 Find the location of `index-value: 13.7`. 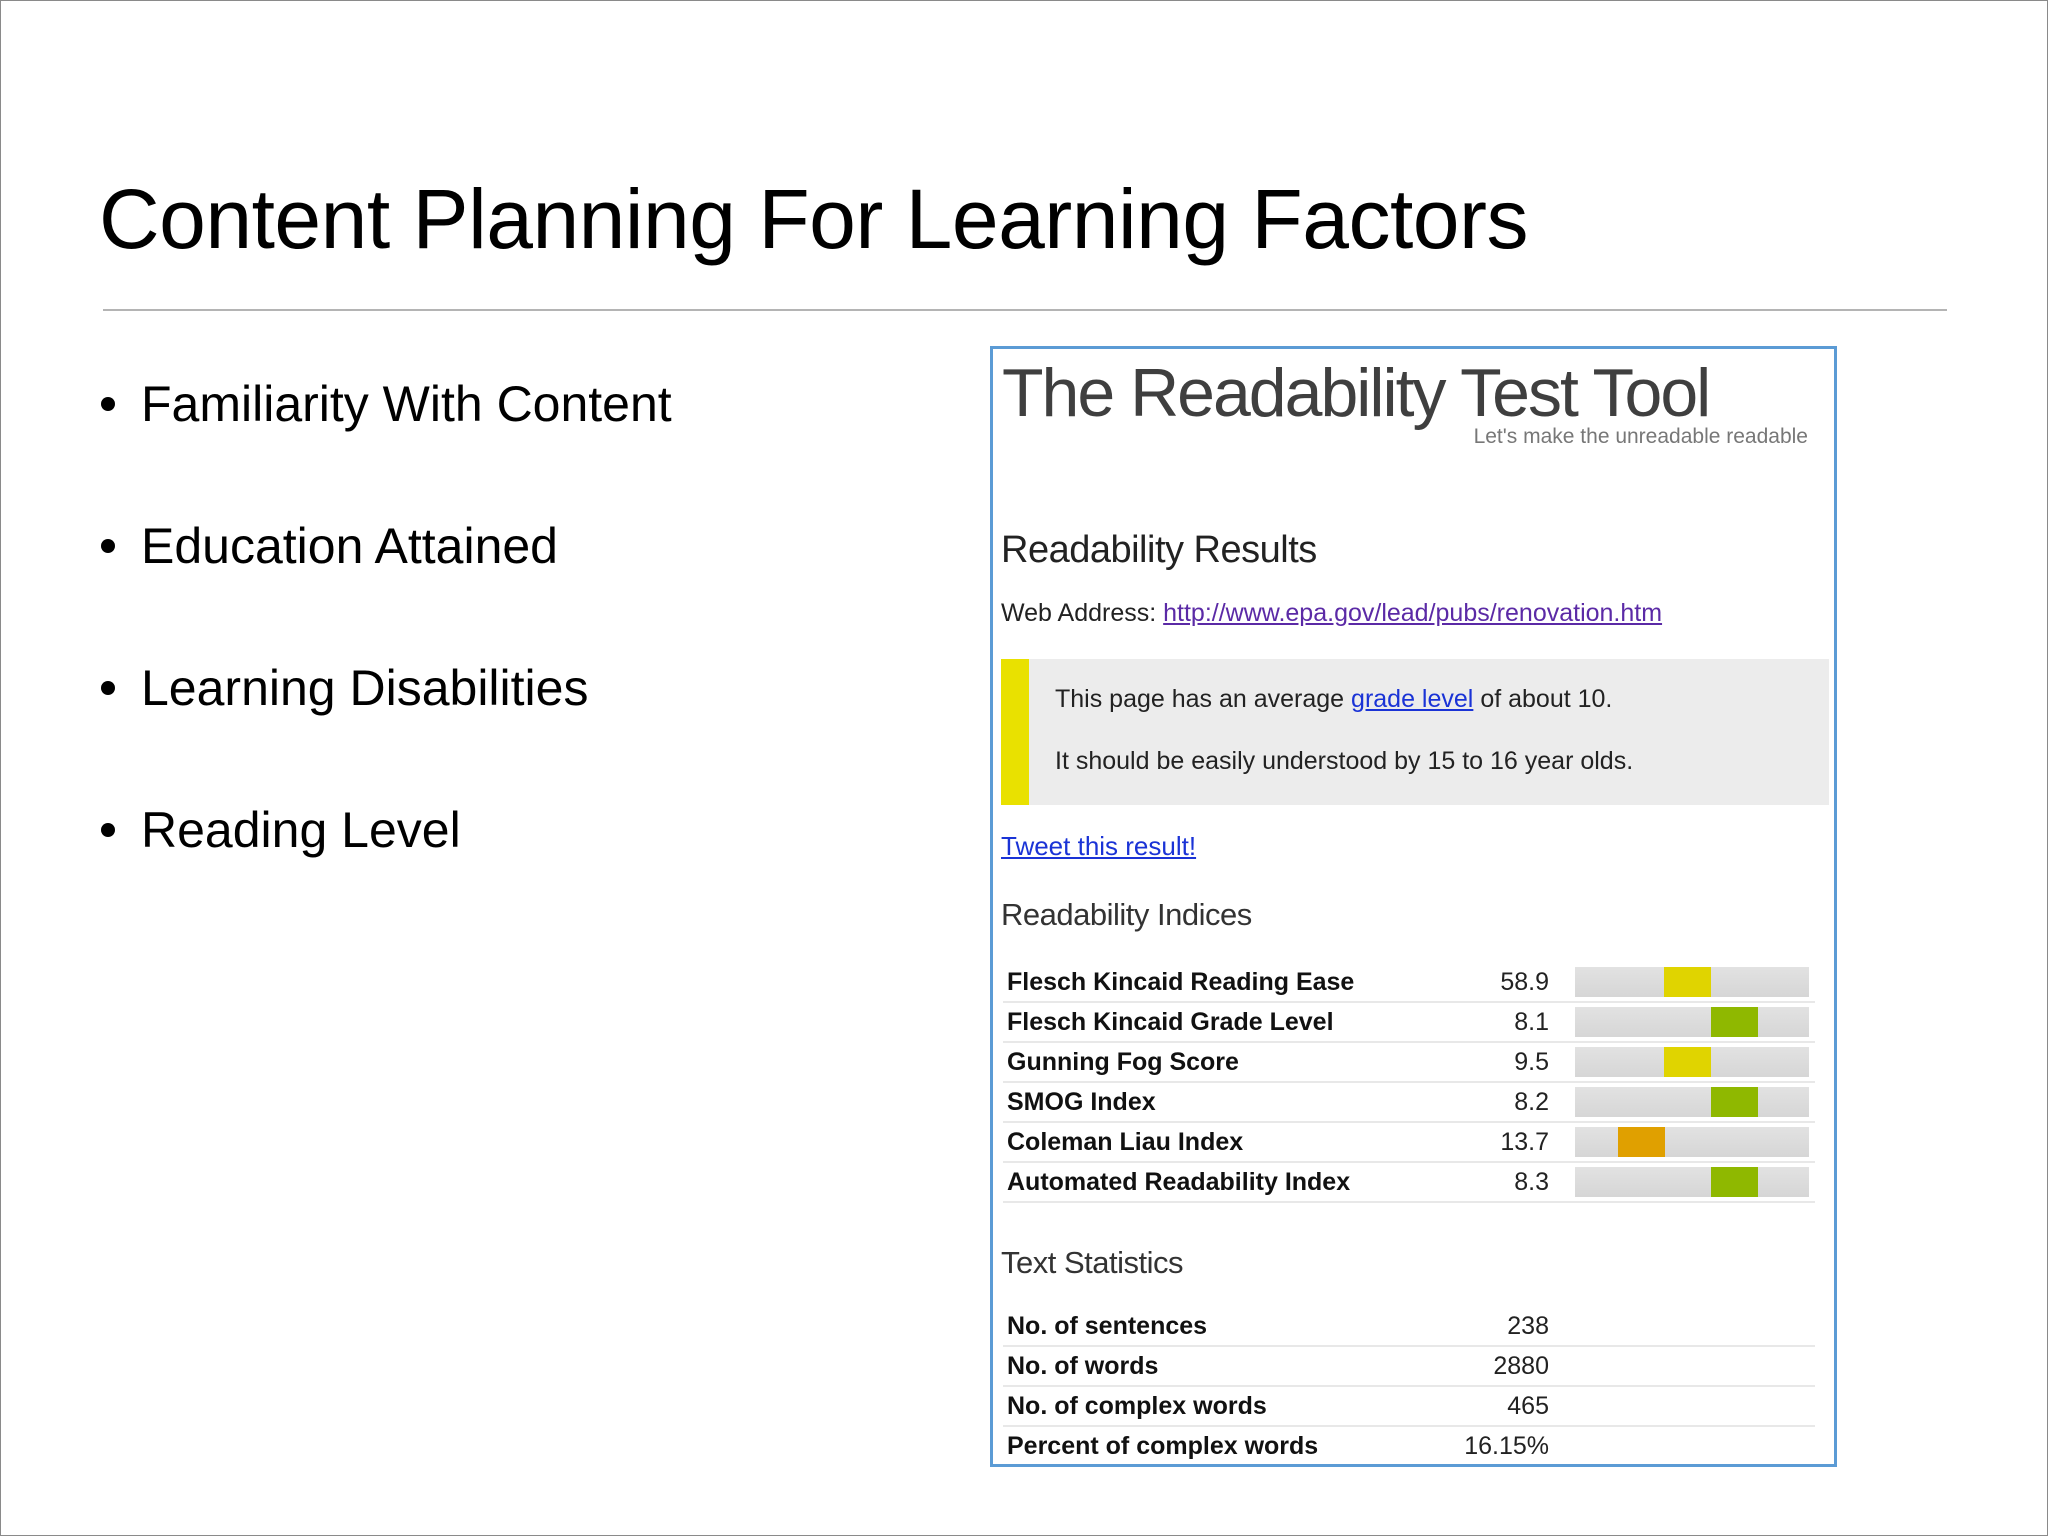

index-value: 13.7 is located at coordinates (1489, 1142).